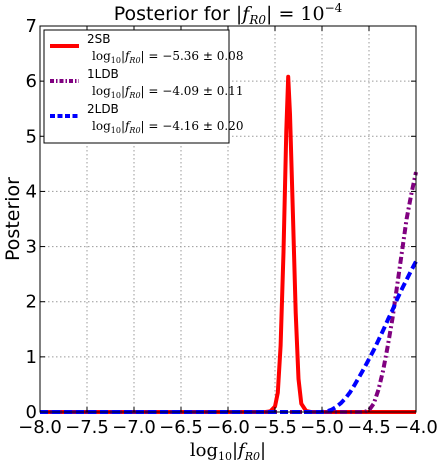 The width and height of the screenshot is (443, 464). I want to click on y-tick-label: 7, so click(31, 26).